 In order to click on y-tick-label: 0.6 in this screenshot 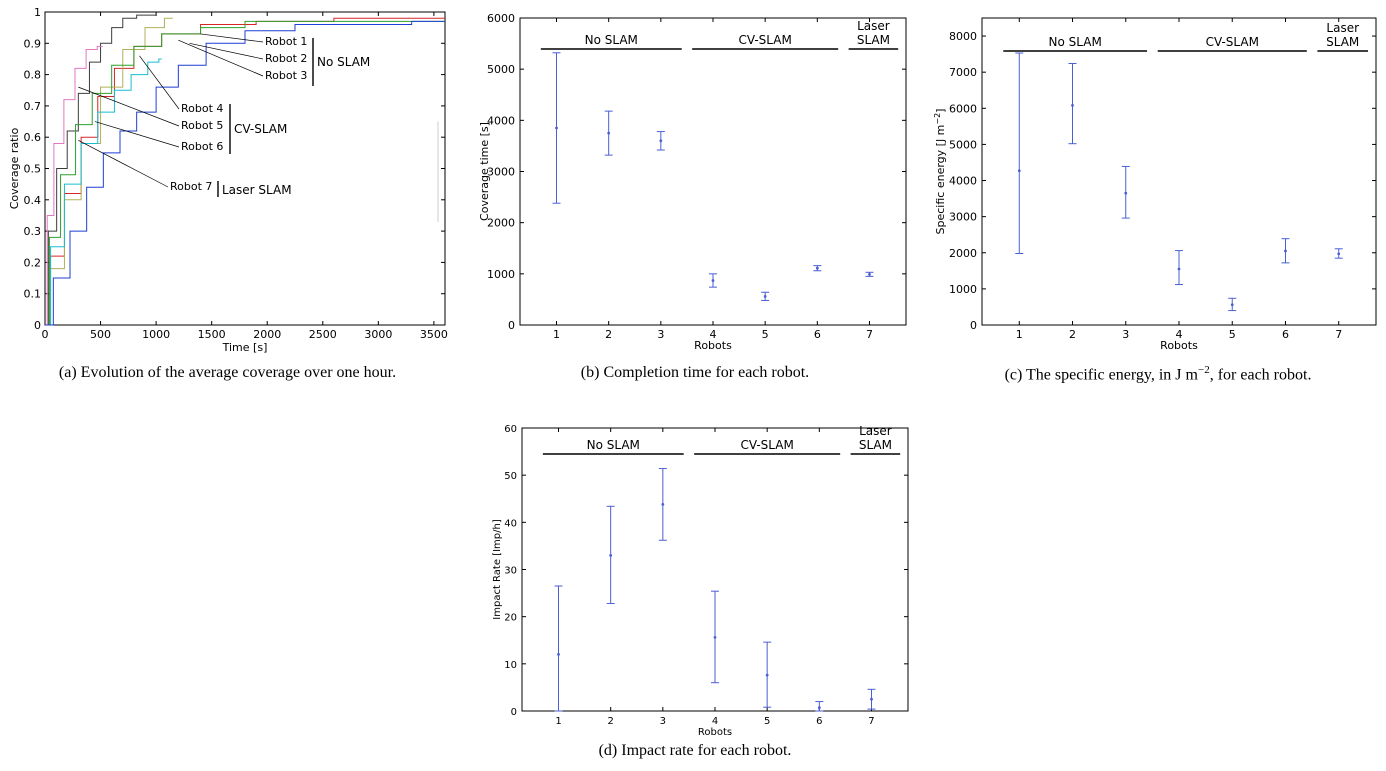, I will do `click(33, 137)`.